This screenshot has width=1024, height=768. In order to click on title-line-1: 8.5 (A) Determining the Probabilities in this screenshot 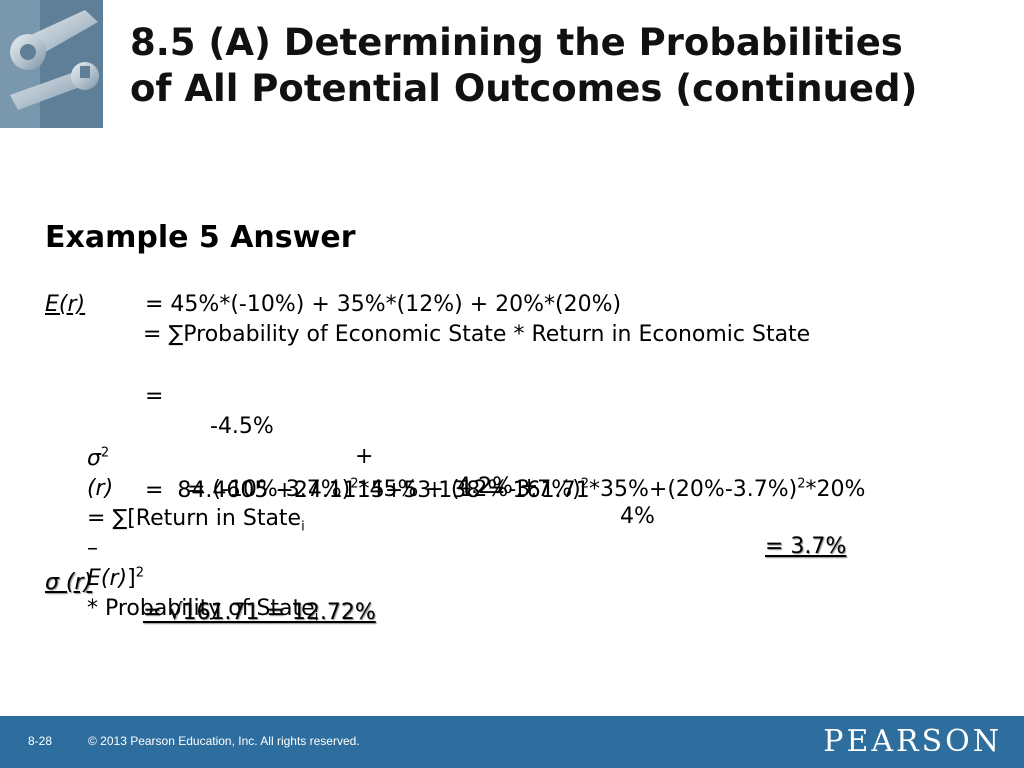, I will do `click(516, 42)`.